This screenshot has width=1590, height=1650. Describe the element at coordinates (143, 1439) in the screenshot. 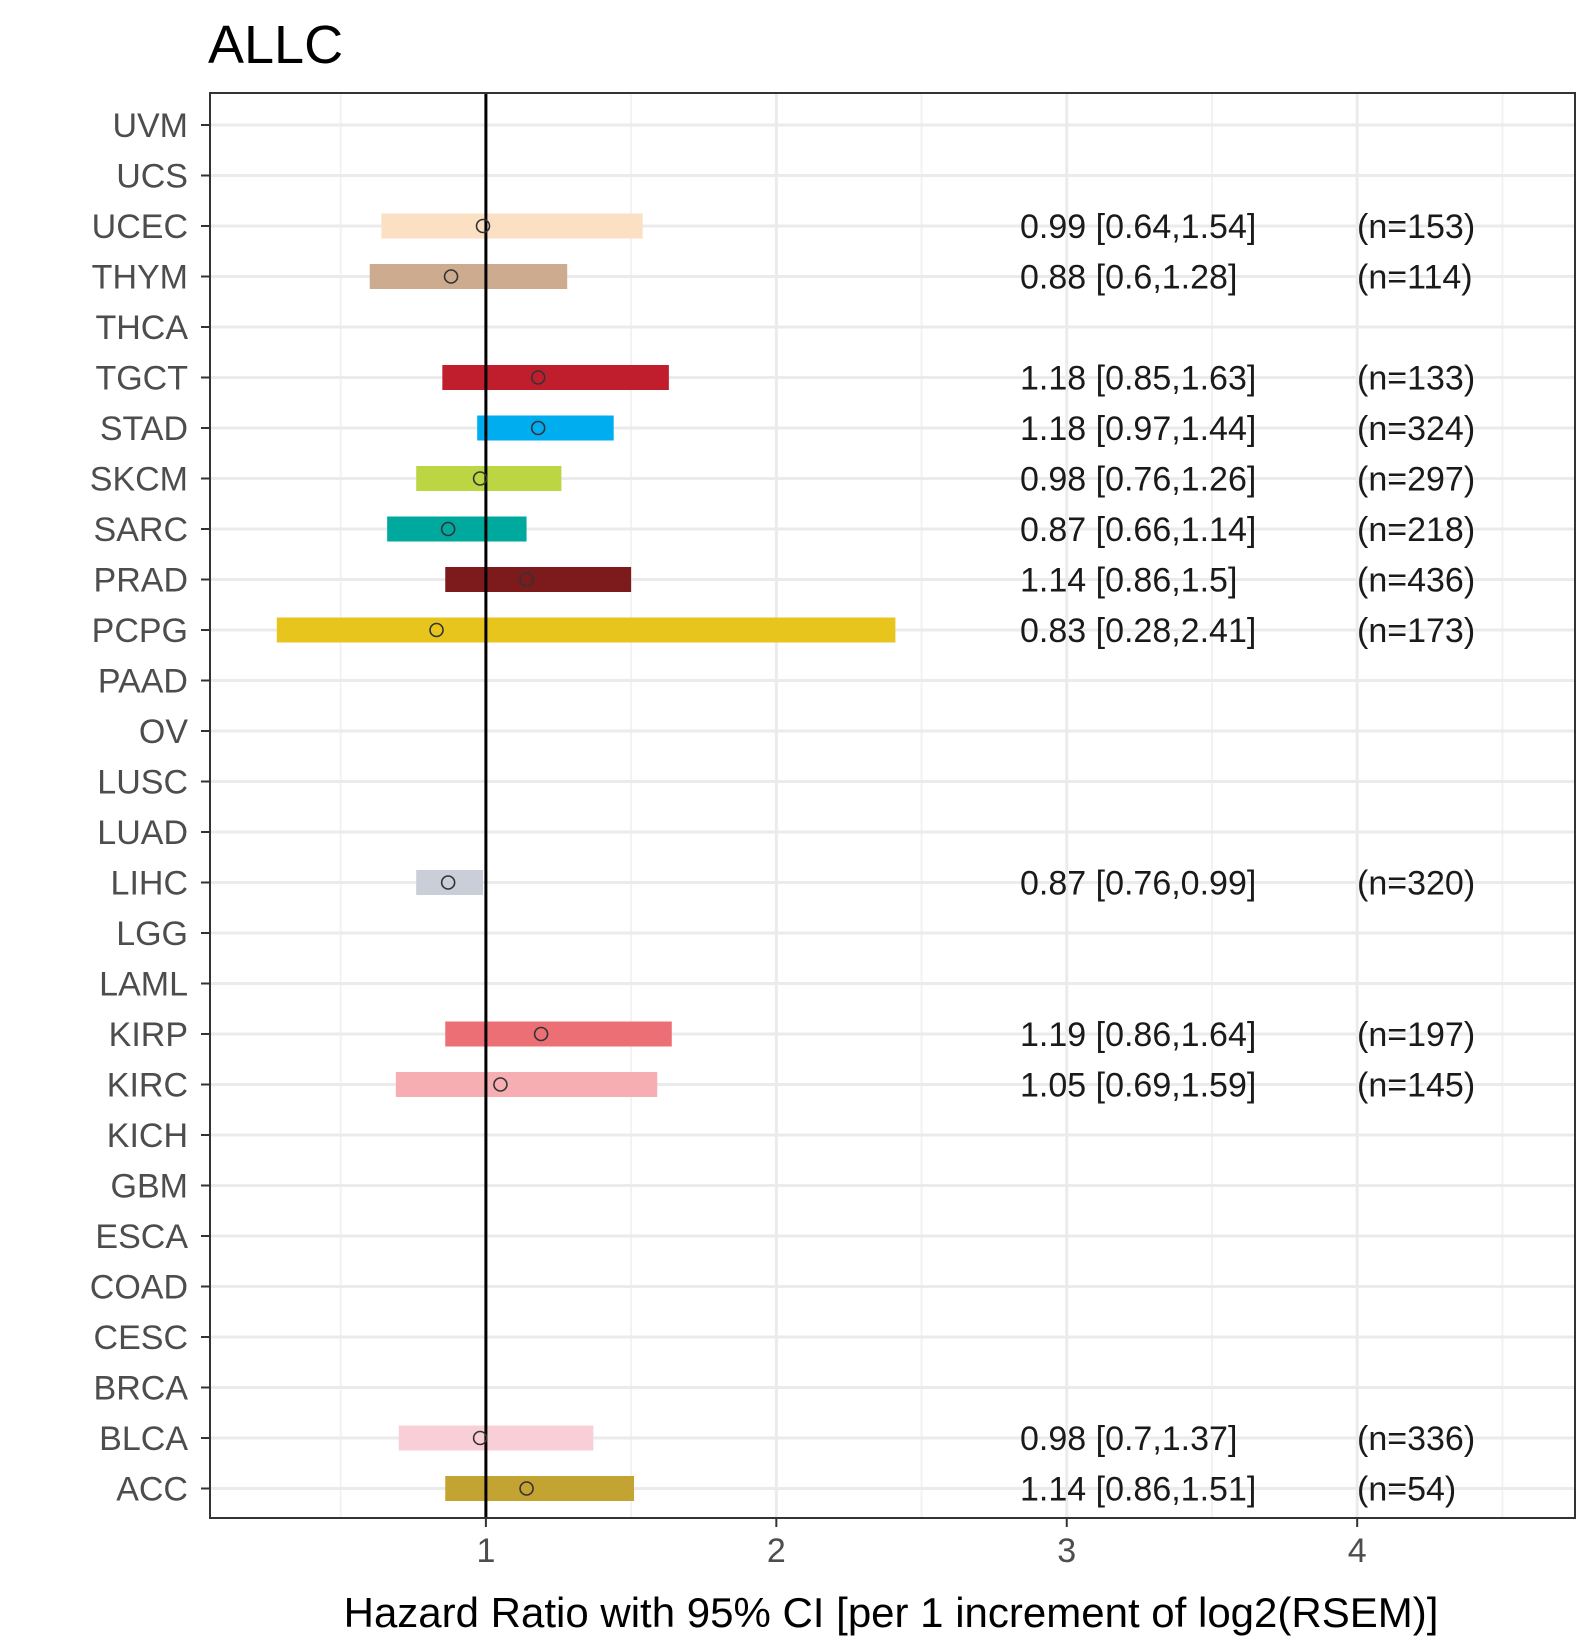

I see `y-tick-label-blca: BLCA` at that location.